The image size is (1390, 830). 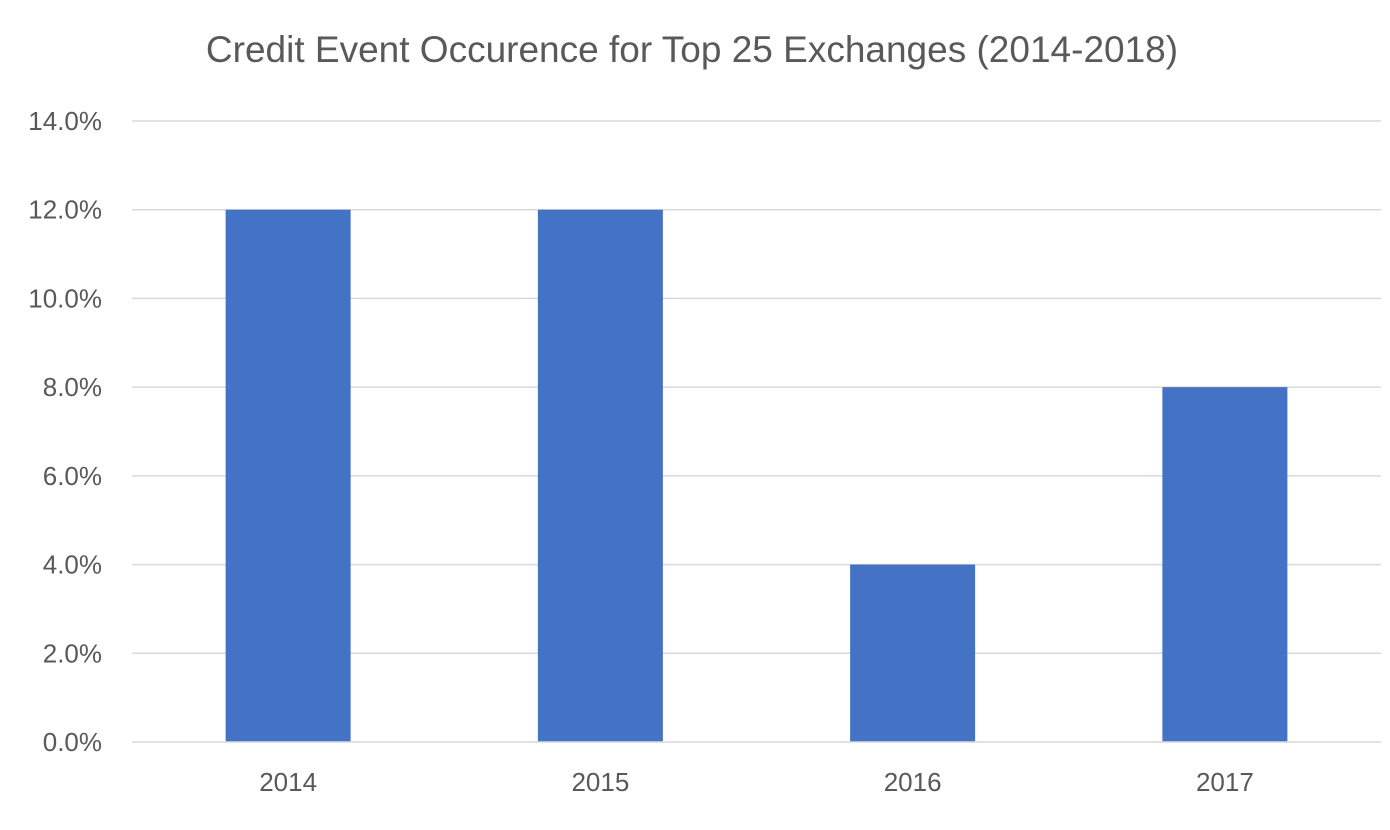 I want to click on bar-2017, so click(x=1225, y=564).